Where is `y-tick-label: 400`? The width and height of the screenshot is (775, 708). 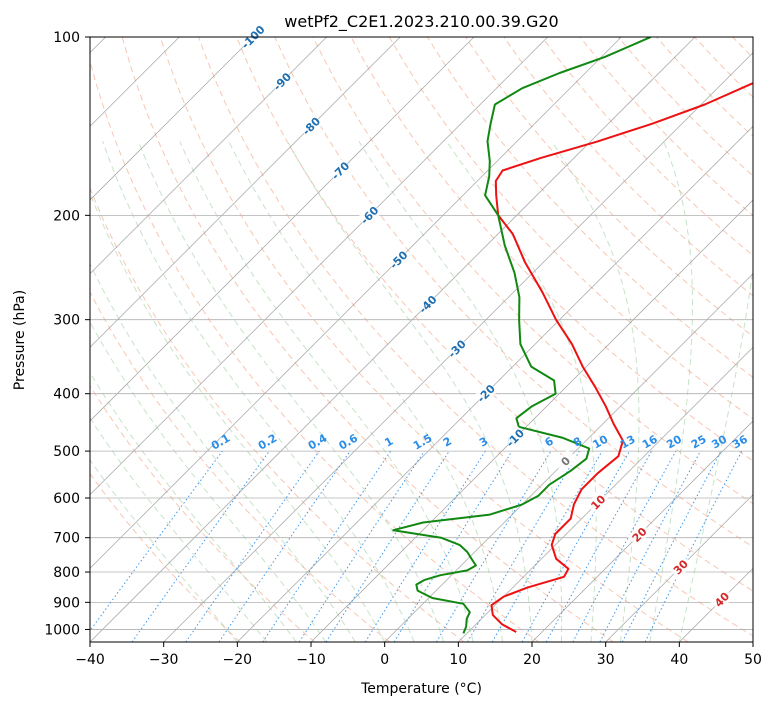
y-tick-label: 400 is located at coordinates (66, 395).